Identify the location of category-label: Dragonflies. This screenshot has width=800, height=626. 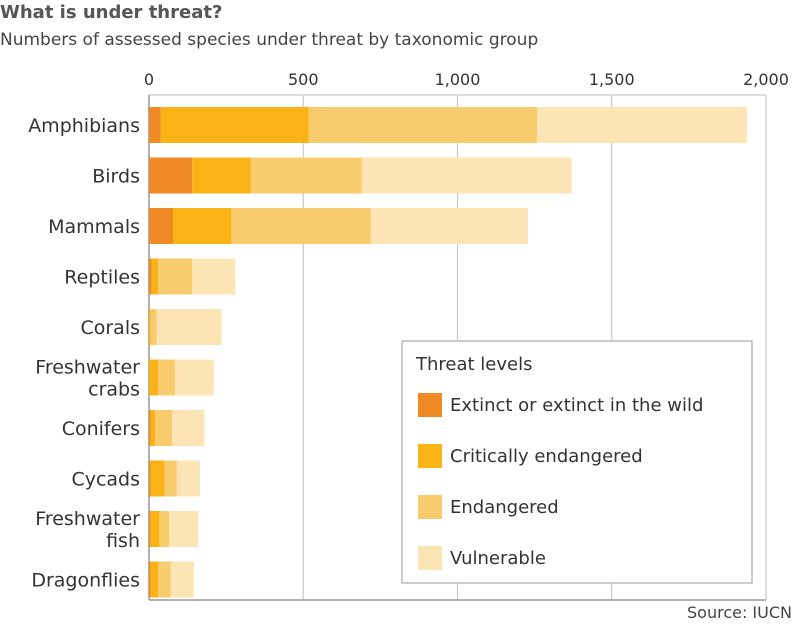
(85, 581).